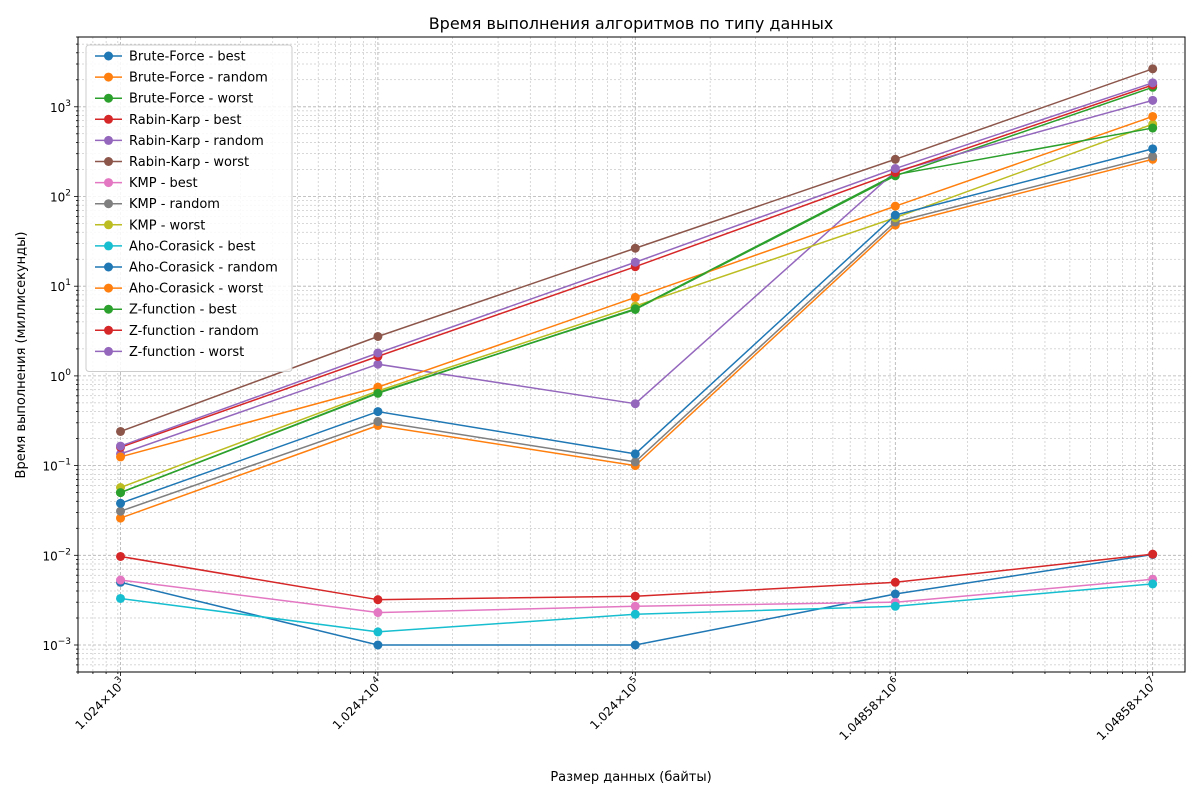 Image resolution: width=1200 pixels, height=800 pixels. Describe the element at coordinates (167, 225) in the screenshot. I see `legend-label: KMP - worst` at that location.